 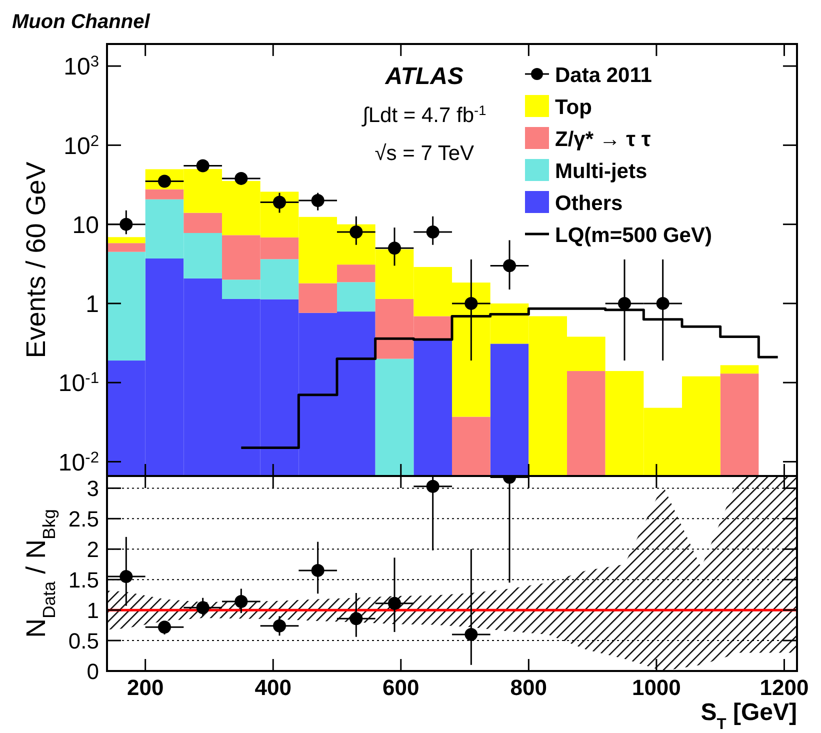 I want to click on y-tick-label: 2, so click(x=92, y=549).